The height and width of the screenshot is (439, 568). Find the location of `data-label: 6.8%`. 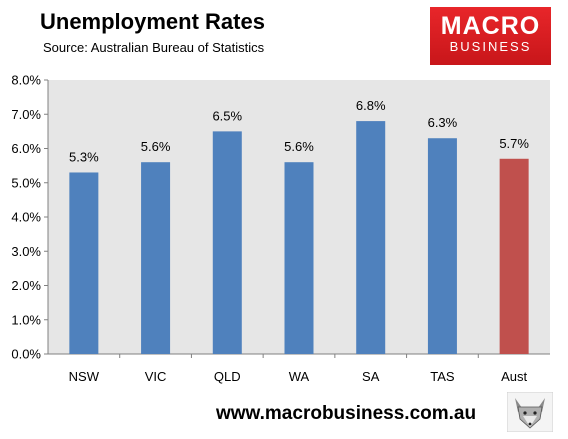

data-label: 6.8% is located at coordinates (371, 105).